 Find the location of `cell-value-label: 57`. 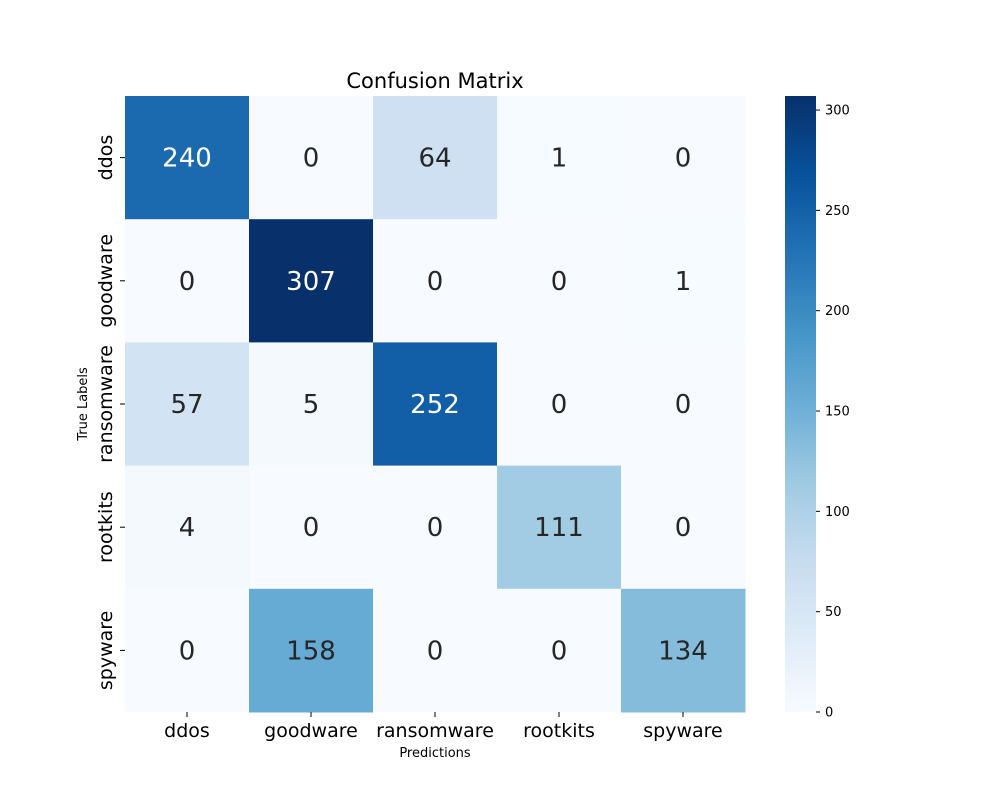

cell-value-label: 57 is located at coordinates (186, 405).